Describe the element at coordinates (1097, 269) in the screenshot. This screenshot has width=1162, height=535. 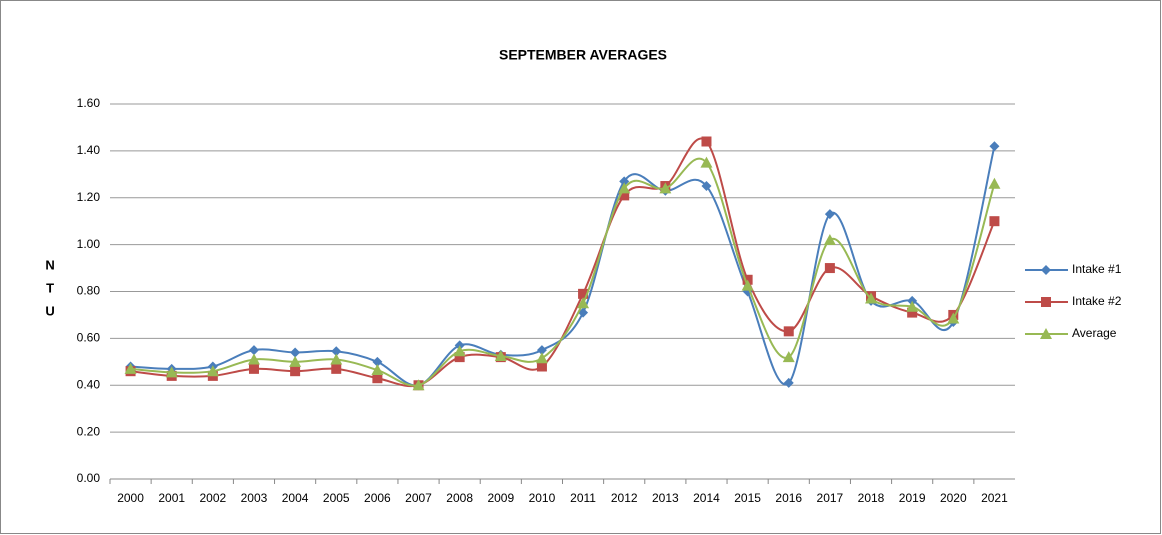
I see `legend-label: Intake #1` at that location.